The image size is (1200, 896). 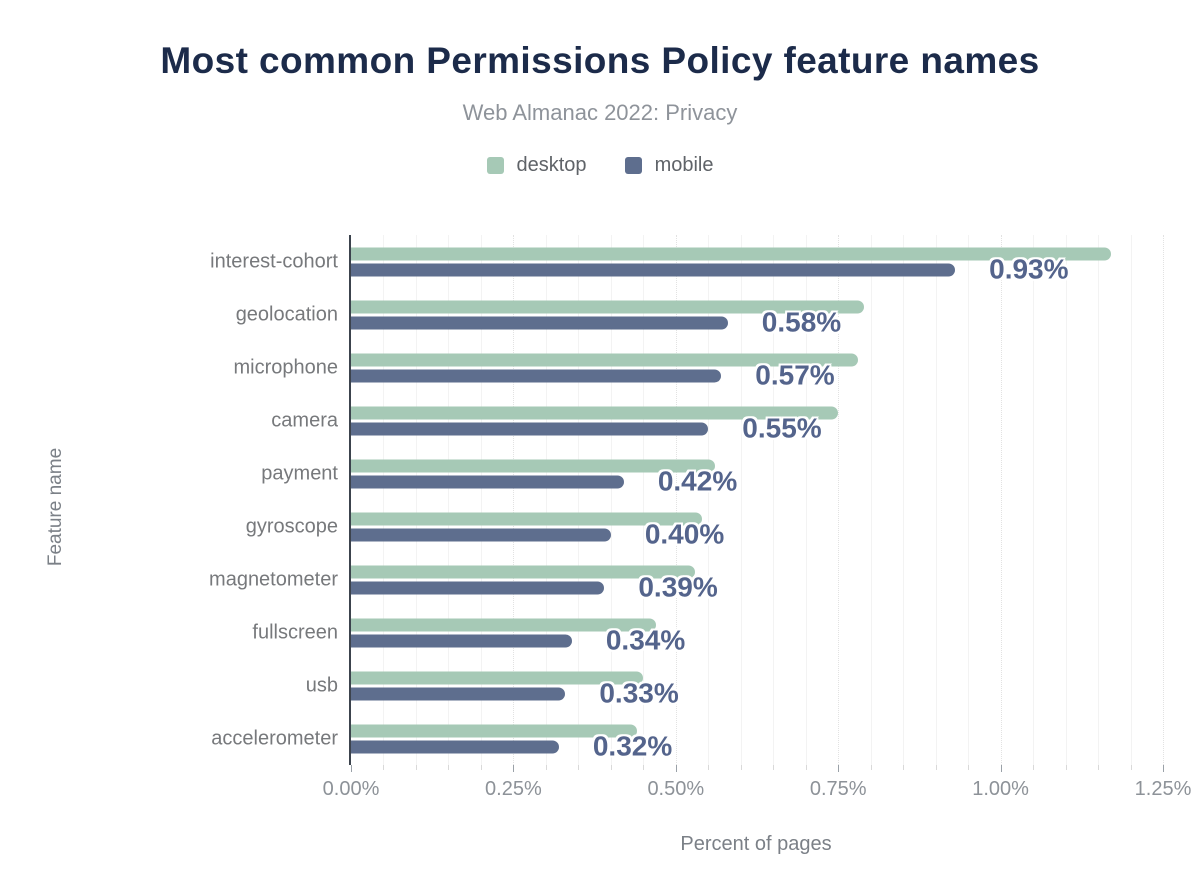 What do you see at coordinates (639, 693) in the screenshot?
I see `value-label: 0.33%` at bounding box center [639, 693].